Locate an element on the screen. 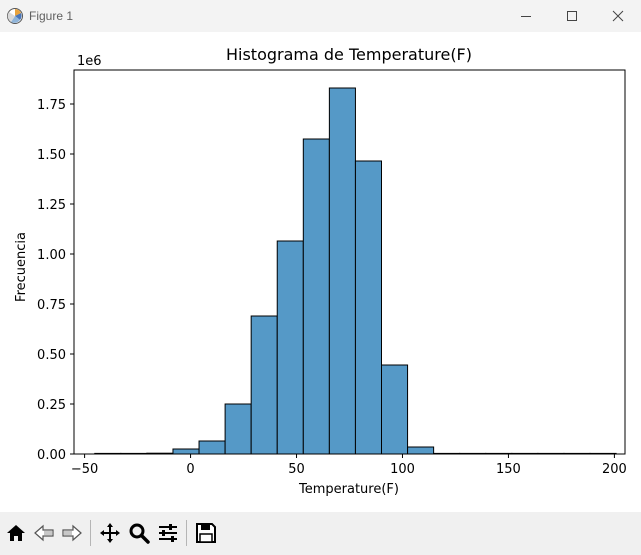  configure-subplots-button is located at coordinates (168, 533).